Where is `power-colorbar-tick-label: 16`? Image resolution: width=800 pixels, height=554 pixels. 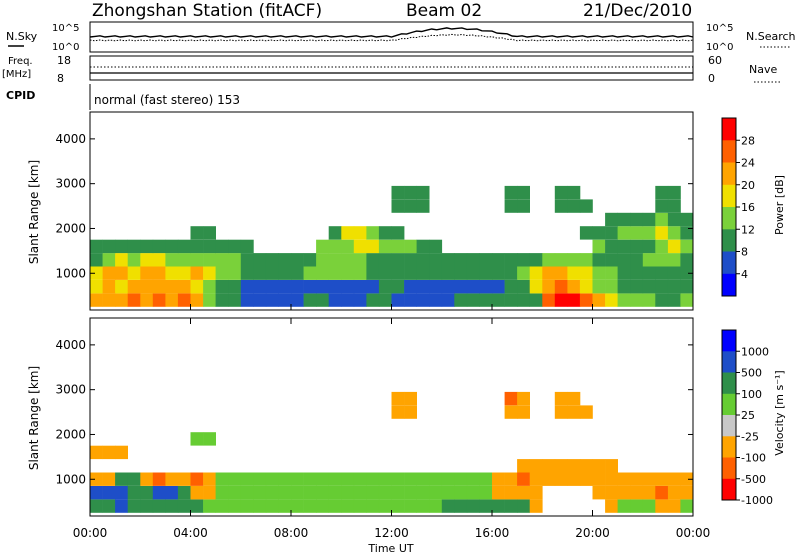
power-colorbar-tick-label: 16 is located at coordinates (748, 207).